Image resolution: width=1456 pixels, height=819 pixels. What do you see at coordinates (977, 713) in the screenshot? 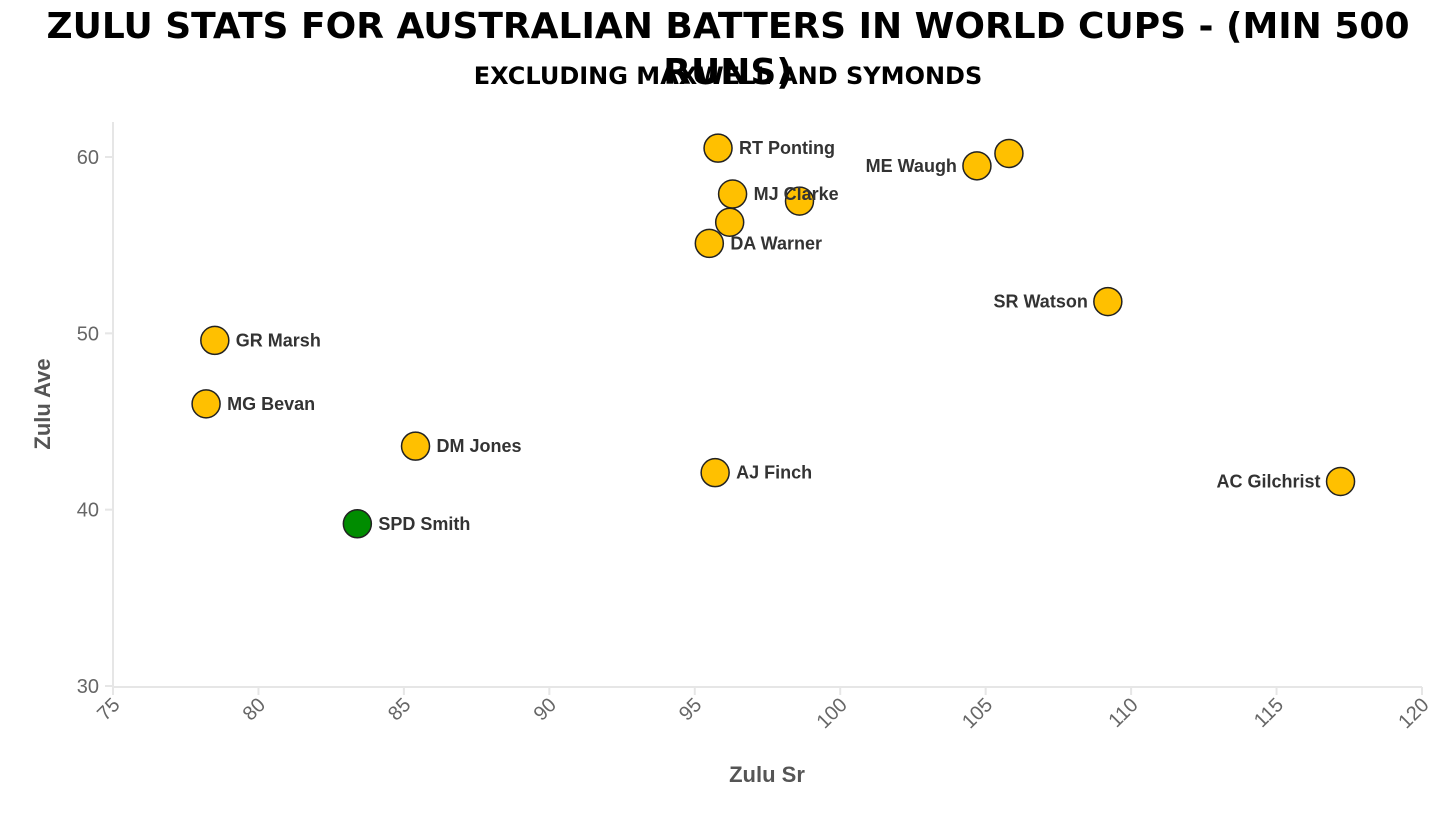
I see `x-tick-label: 105` at bounding box center [977, 713].